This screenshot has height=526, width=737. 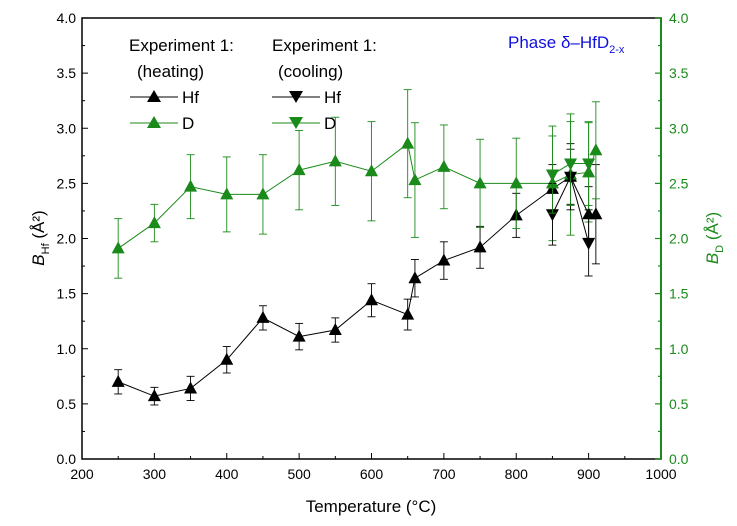 I want to click on phase-sub: 2-x, so click(x=617, y=50).